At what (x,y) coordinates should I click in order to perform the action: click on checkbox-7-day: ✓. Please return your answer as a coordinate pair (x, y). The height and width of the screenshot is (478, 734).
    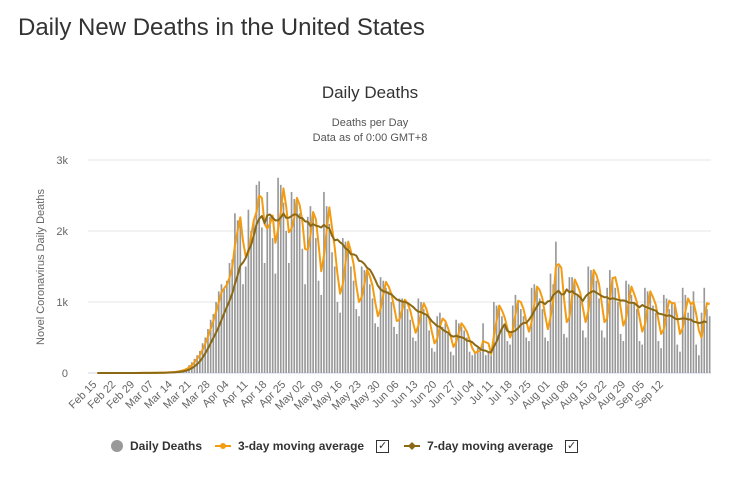
    Looking at the image, I should click on (572, 446).